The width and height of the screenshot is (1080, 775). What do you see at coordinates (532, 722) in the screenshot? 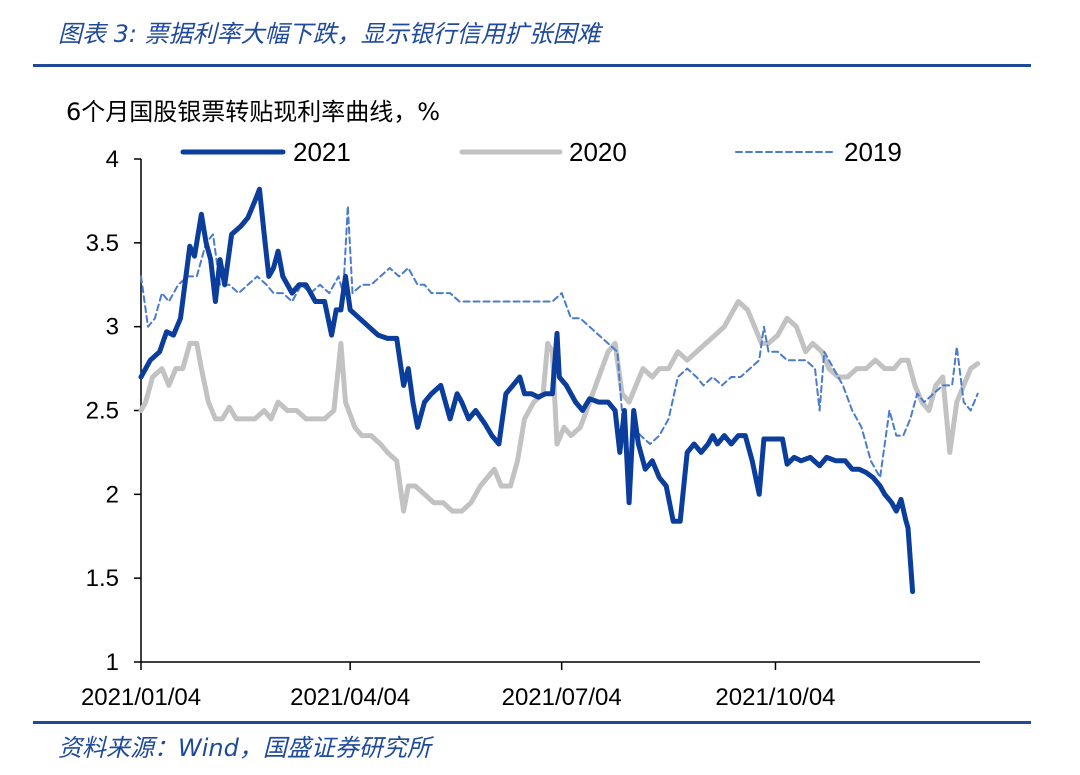
I see `footer-divider` at bounding box center [532, 722].